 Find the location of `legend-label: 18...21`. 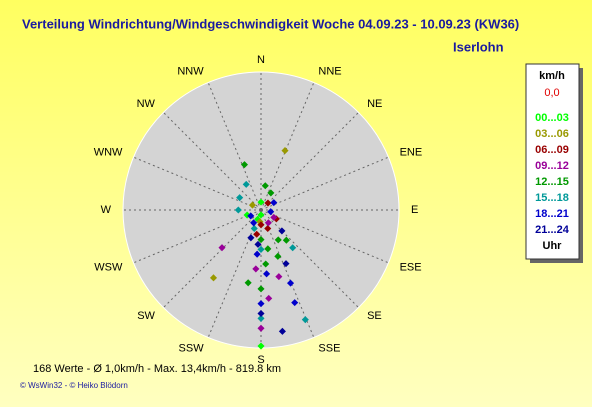

legend-label: 18...21 is located at coordinates (552, 214).